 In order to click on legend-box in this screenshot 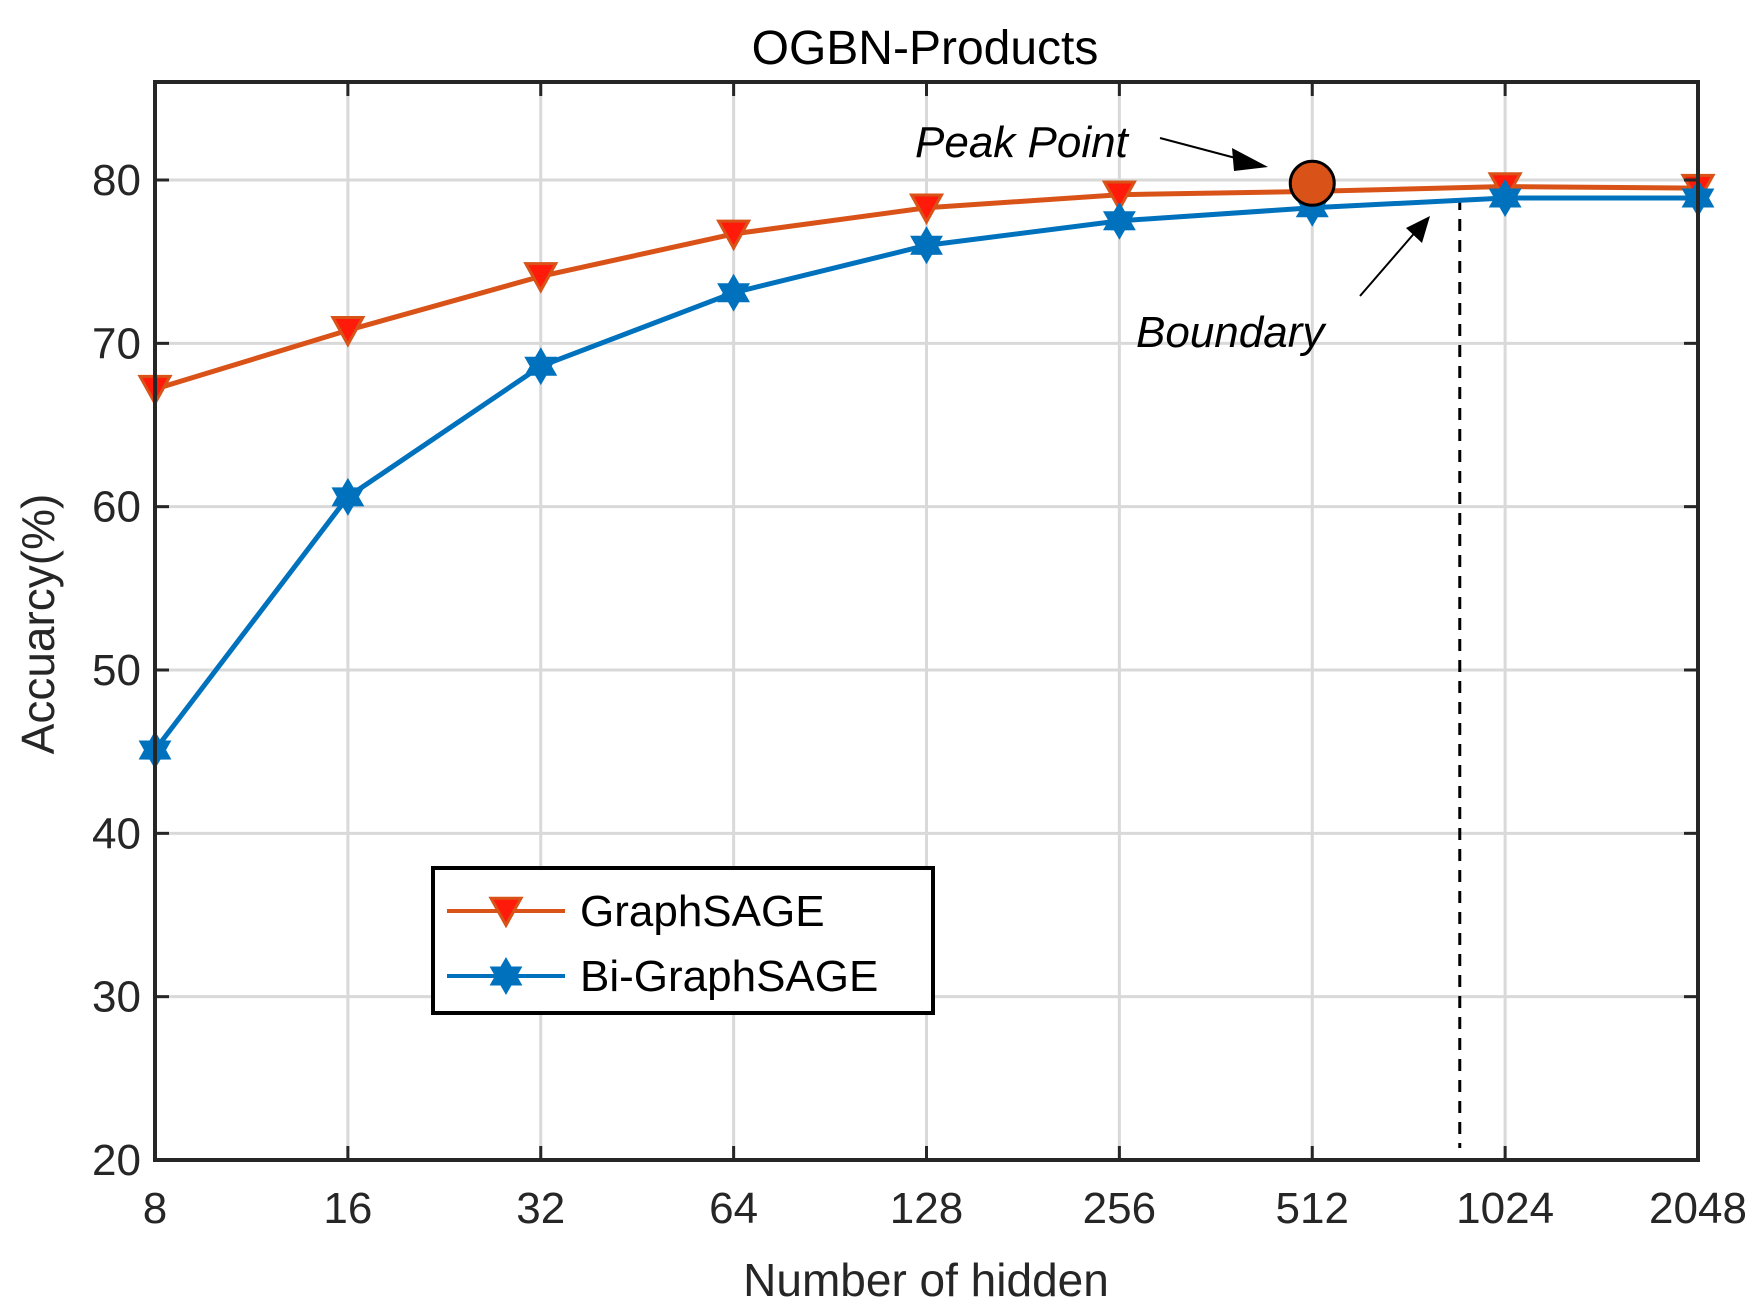, I will do `click(683, 940)`.